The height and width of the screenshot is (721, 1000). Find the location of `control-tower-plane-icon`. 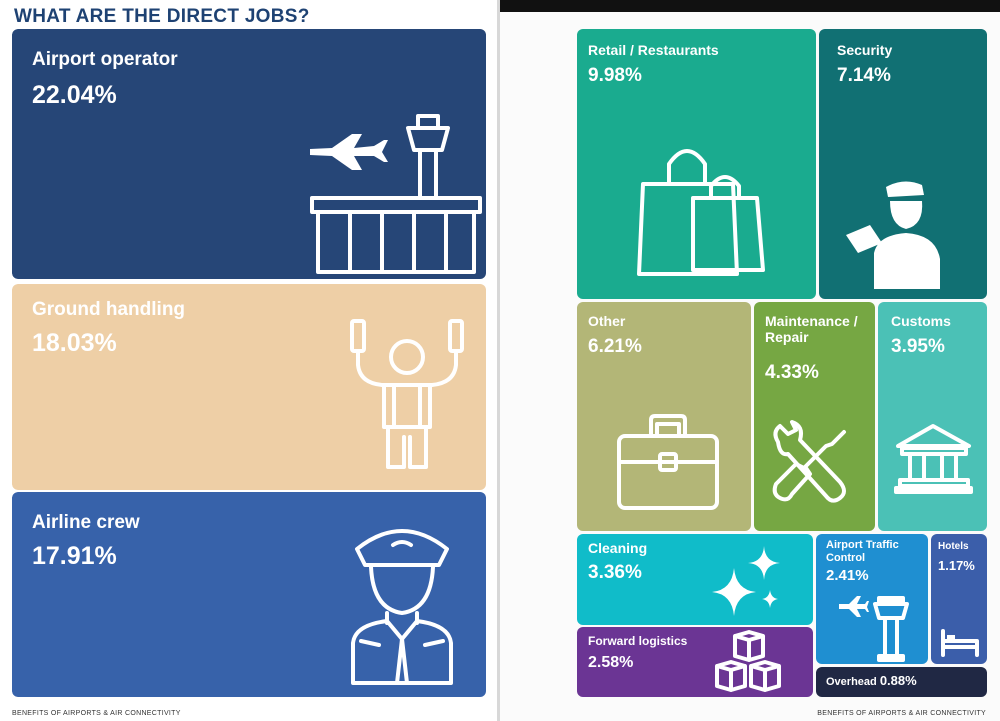

control-tower-plane-icon is located at coordinates (394, 191).